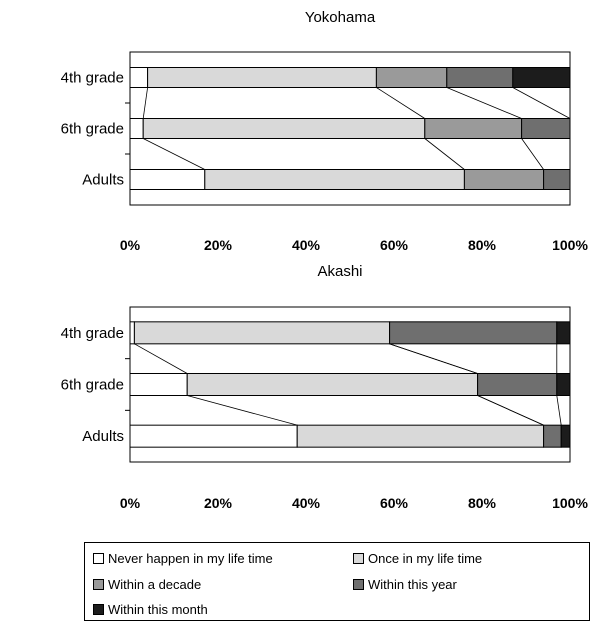  I want to click on series-line-1-1-year, so click(559, 410).